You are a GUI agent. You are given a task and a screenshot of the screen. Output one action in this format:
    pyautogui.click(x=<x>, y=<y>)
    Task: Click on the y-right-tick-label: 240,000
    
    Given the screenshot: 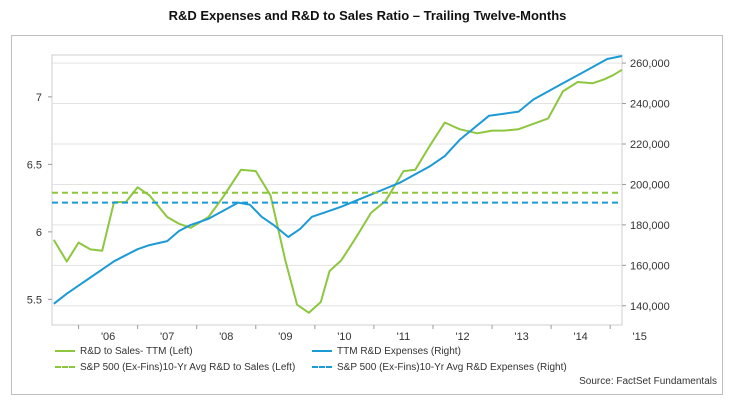 What is the action you would take?
    pyautogui.click(x=650, y=105)
    